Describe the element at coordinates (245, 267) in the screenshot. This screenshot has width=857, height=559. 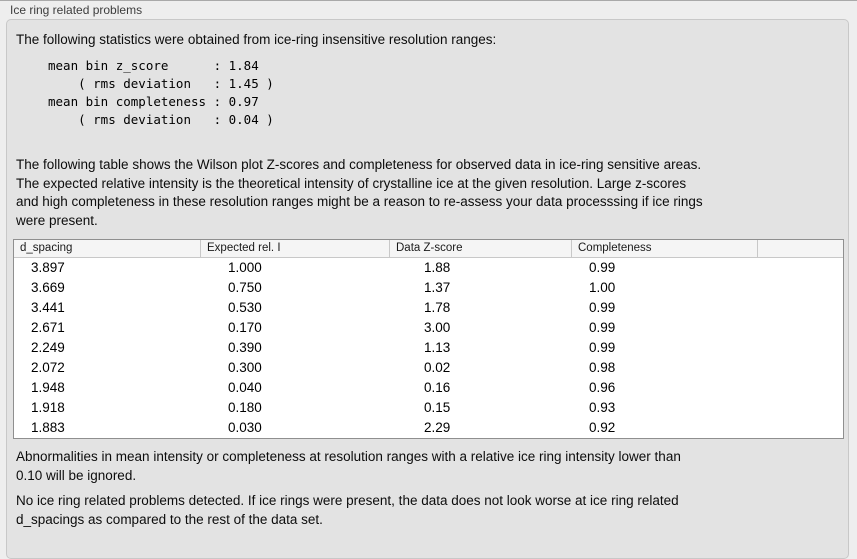
I see `table-cell: 1.000` at that location.